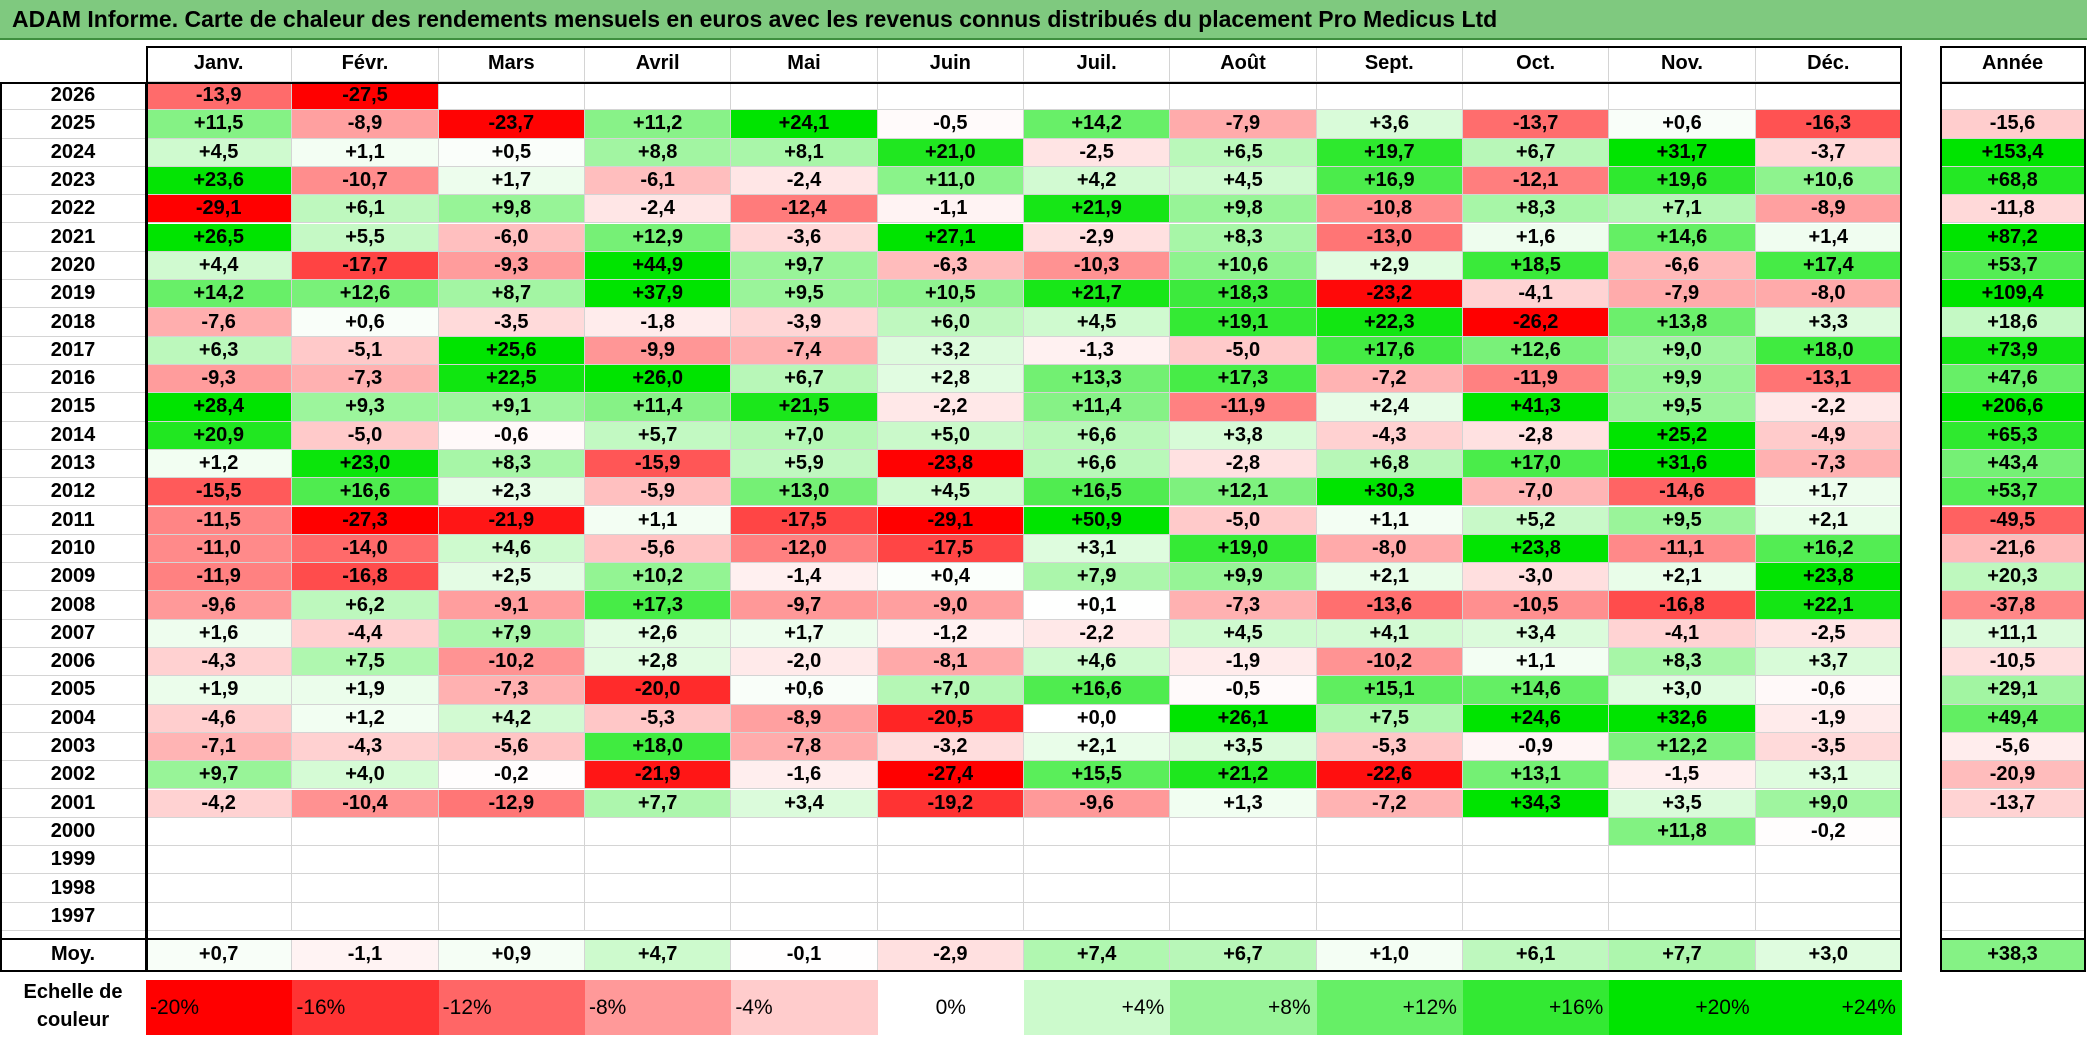 The image size is (2087, 1037). I want to click on heatmap-cell: +9,9, so click(1243, 577).